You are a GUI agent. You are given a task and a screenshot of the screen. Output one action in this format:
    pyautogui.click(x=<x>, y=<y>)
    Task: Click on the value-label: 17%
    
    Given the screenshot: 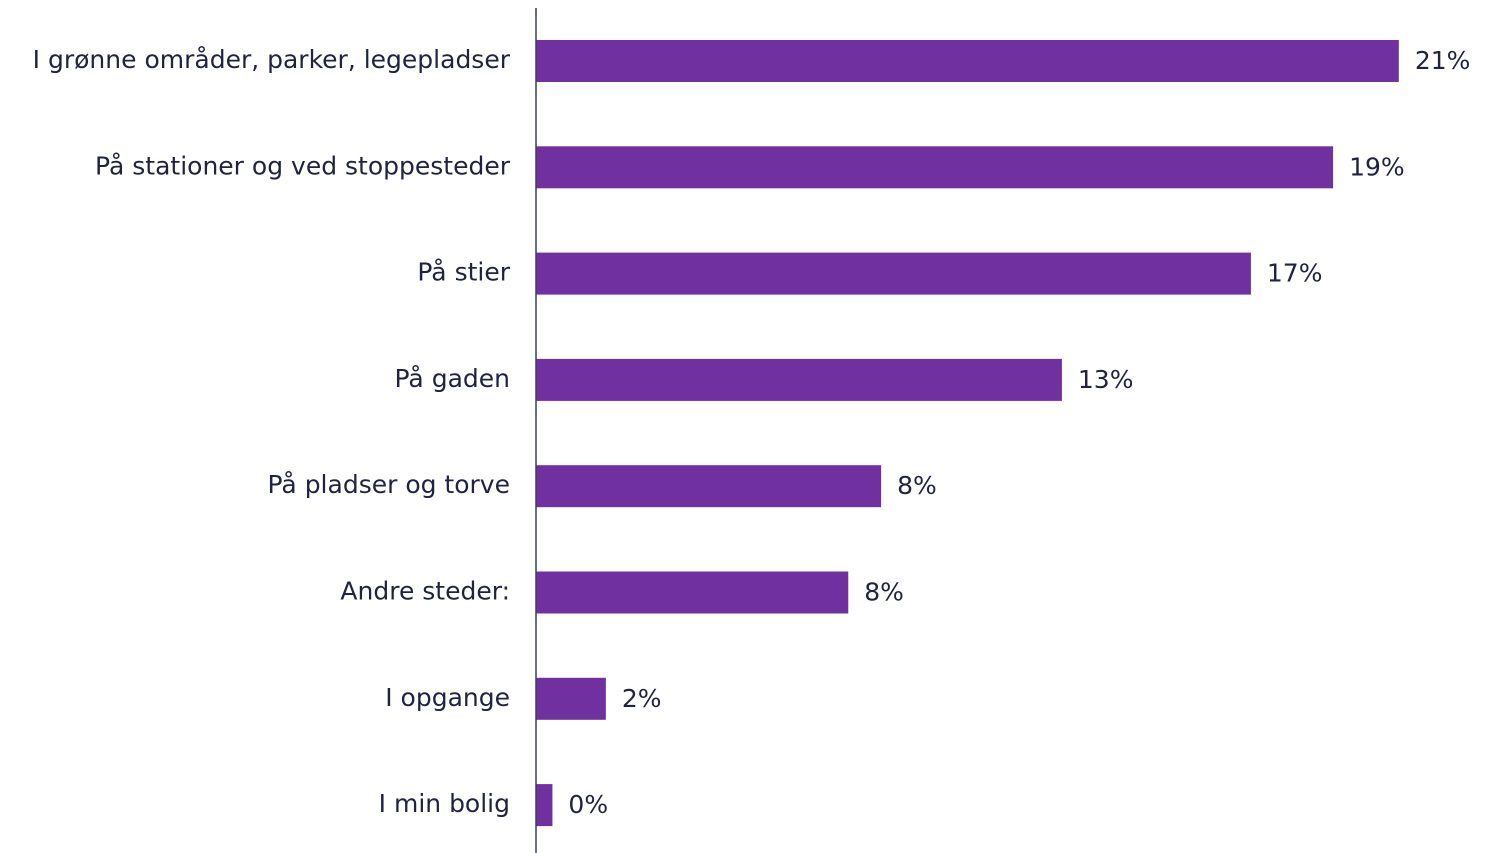 What is the action you would take?
    pyautogui.click(x=1295, y=273)
    